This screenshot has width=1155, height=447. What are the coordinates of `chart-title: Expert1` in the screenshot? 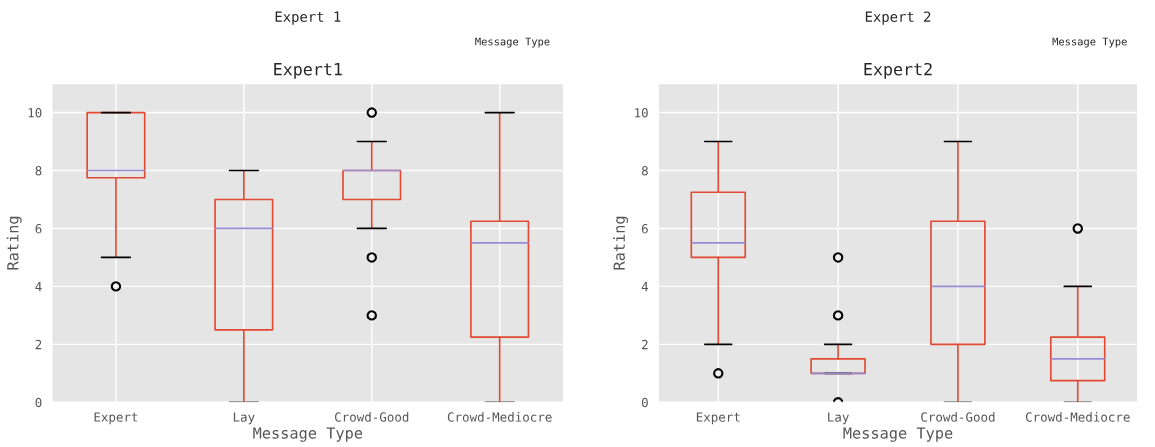 It's located at (308, 71).